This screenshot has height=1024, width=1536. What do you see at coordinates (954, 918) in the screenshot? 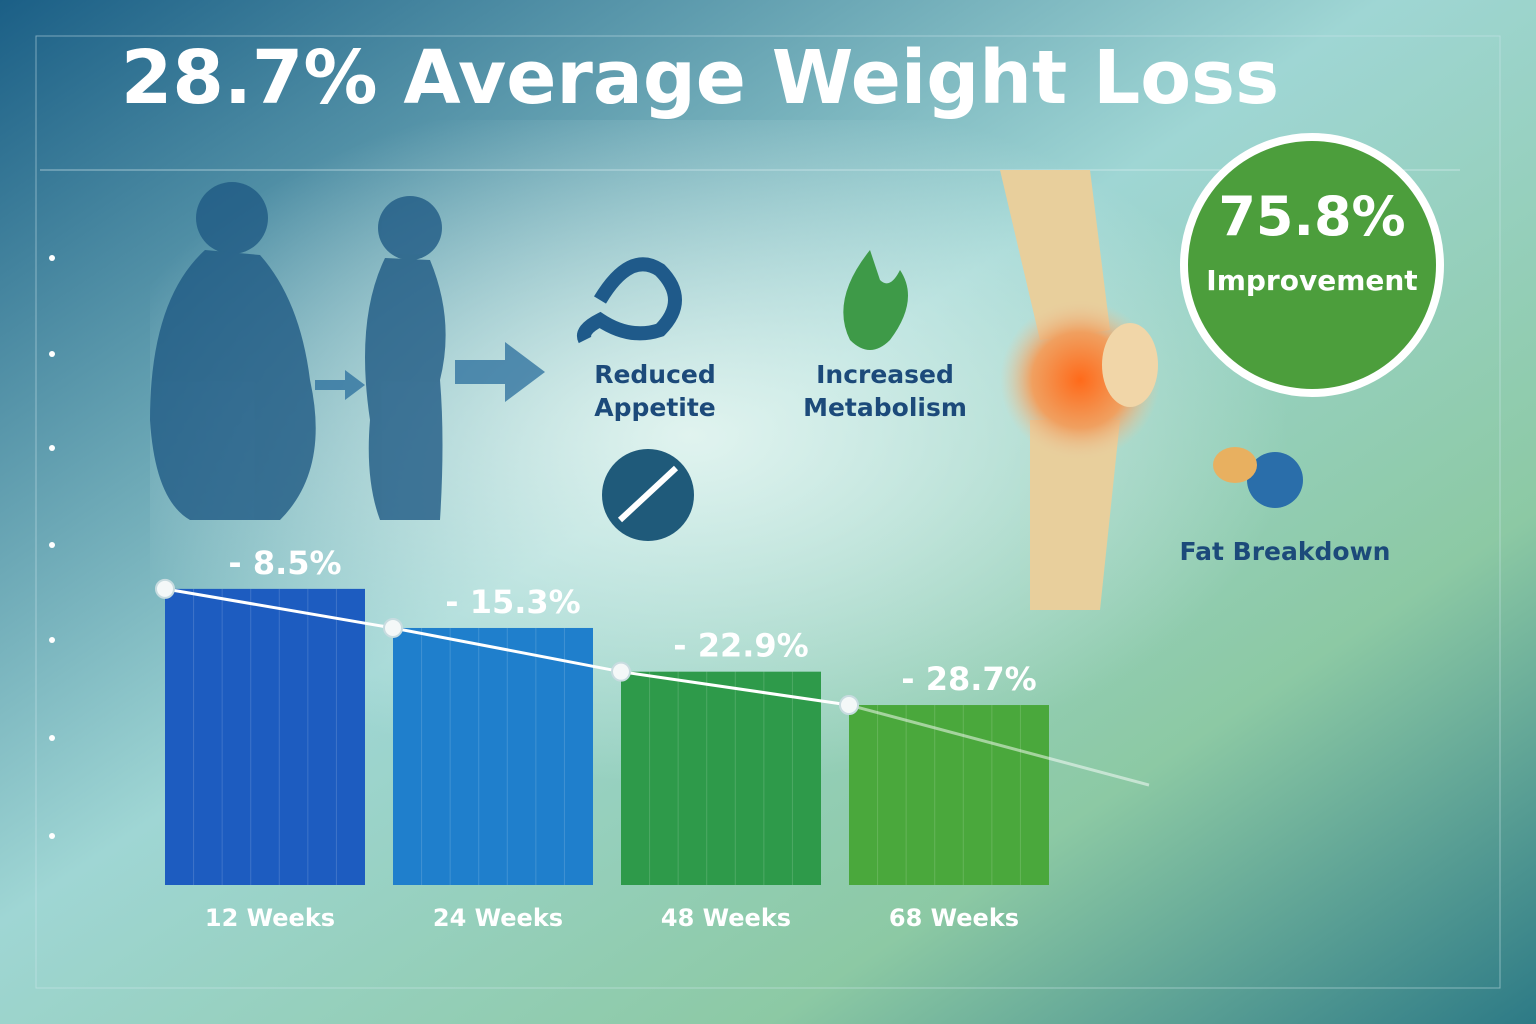
I see `x-tick-label: 68 Weeks` at bounding box center [954, 918].